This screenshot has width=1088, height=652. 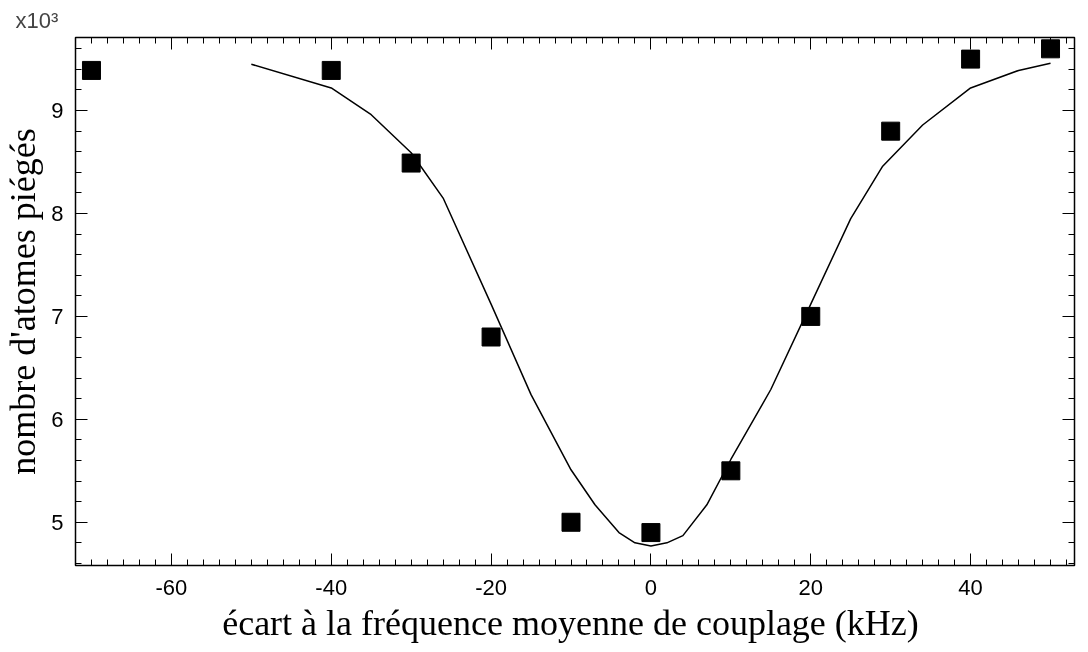 I want to click on y-tick-label: 5, so click(x=57, y=522).